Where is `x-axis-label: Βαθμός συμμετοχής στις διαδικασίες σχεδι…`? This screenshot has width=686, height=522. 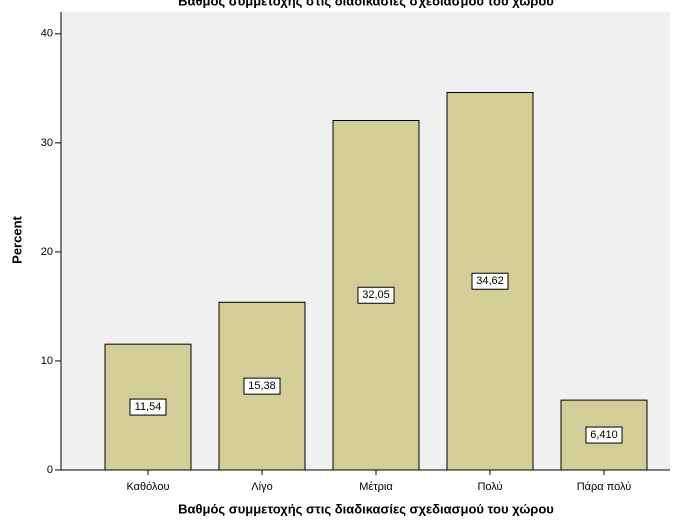 x-axis-label: Βαθμός συμμετοχής στις διαδικασίες σχεδι… is located at coordinates (366, 508).